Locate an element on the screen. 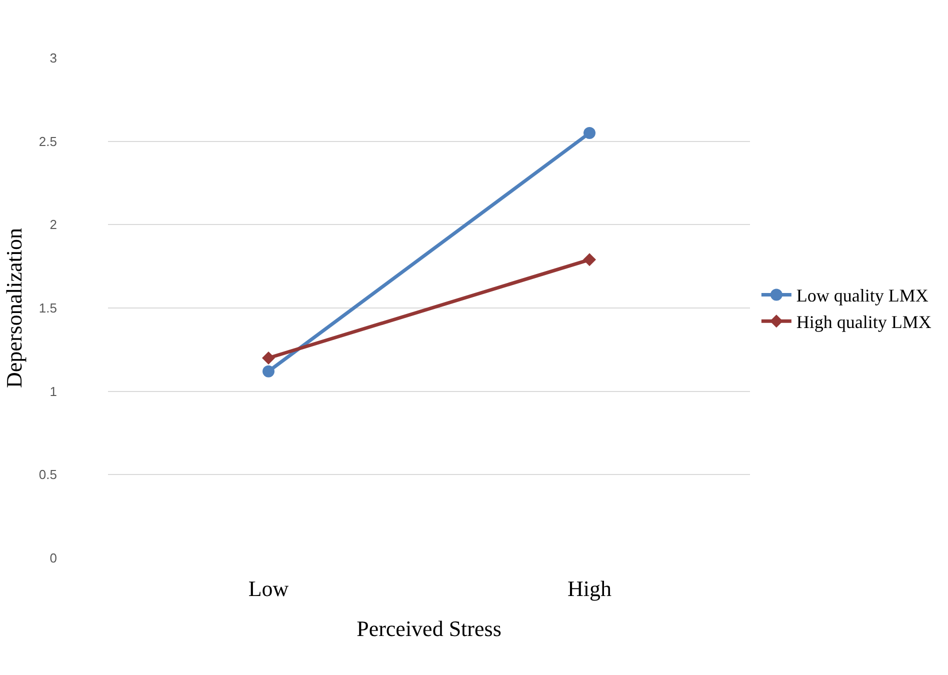 Image resolution: width=948 pixels, height=675 pixels. y-tick-label: 2.5 is located at coordinates (47, 141).